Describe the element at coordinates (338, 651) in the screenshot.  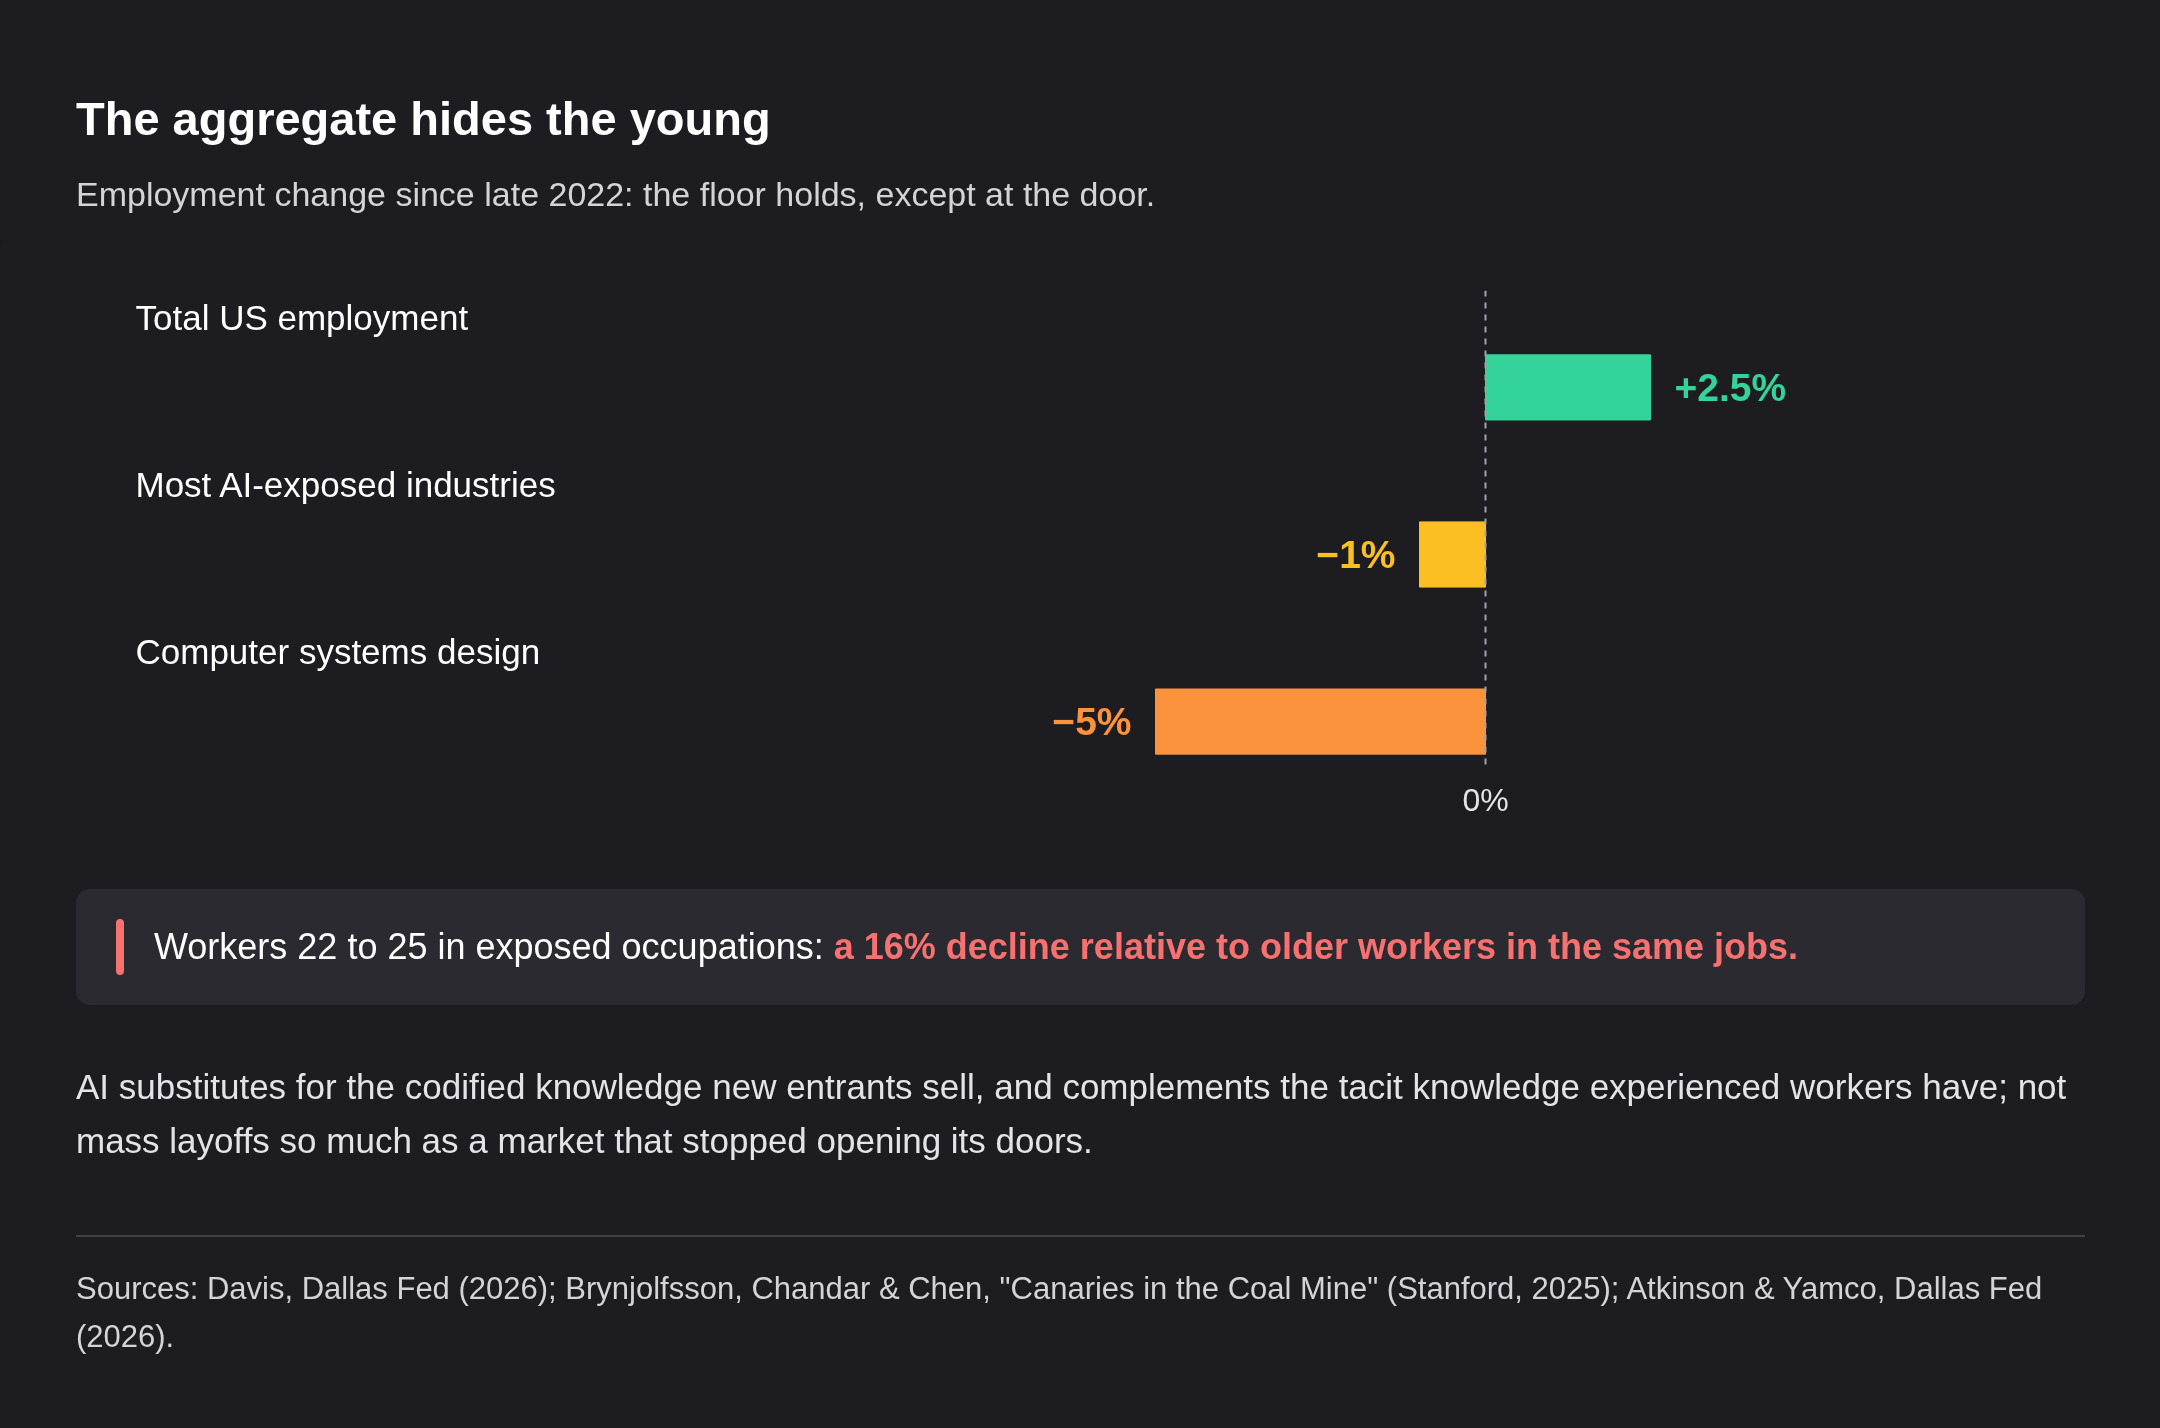
I see `y-tick-label: Computer systems design` at that location.